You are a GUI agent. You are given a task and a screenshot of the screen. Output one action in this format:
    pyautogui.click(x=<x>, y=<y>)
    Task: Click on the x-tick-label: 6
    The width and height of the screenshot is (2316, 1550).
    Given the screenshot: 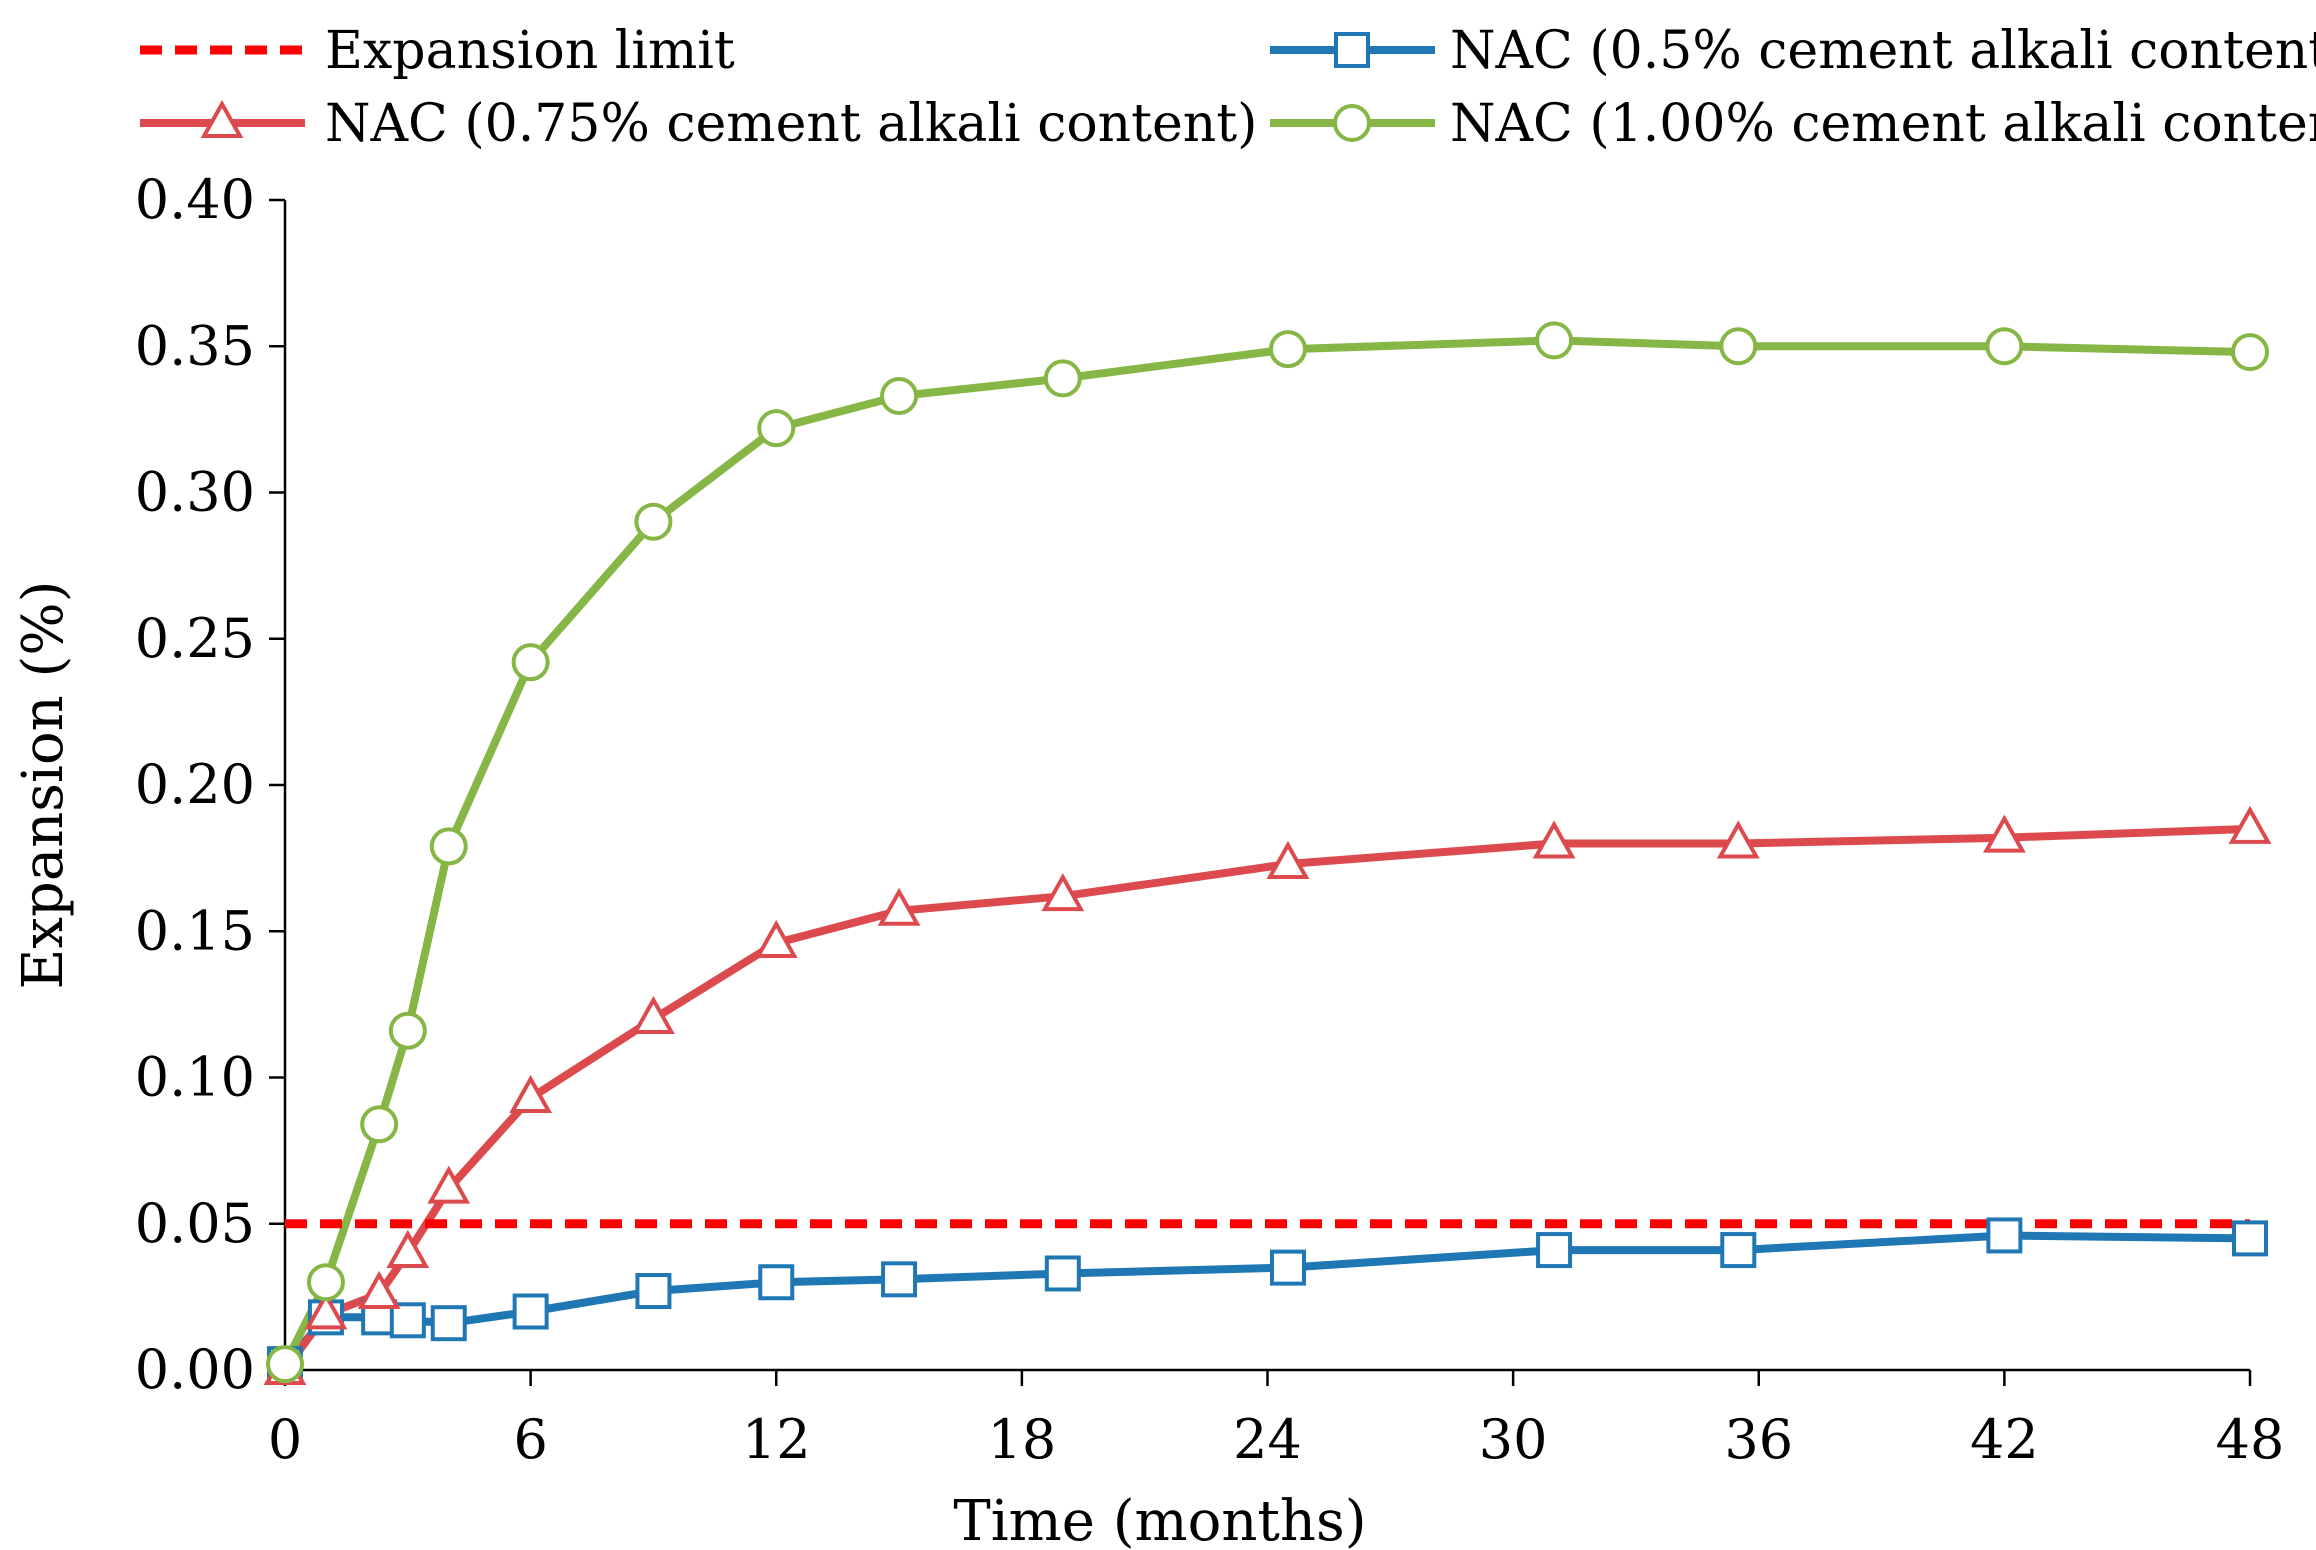 What is the action you would take?
    pyautogui.click(x=530, y=1439)
    